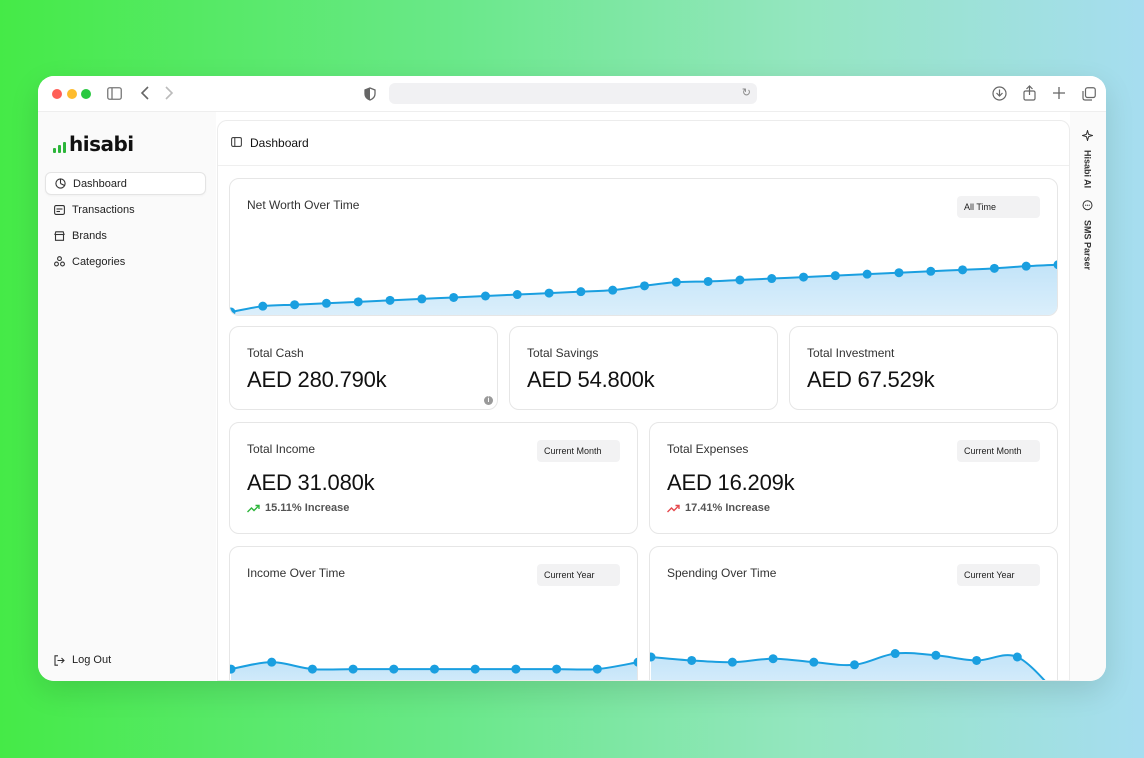  I want to click on privacy-shield-icon, so click(370, 94).